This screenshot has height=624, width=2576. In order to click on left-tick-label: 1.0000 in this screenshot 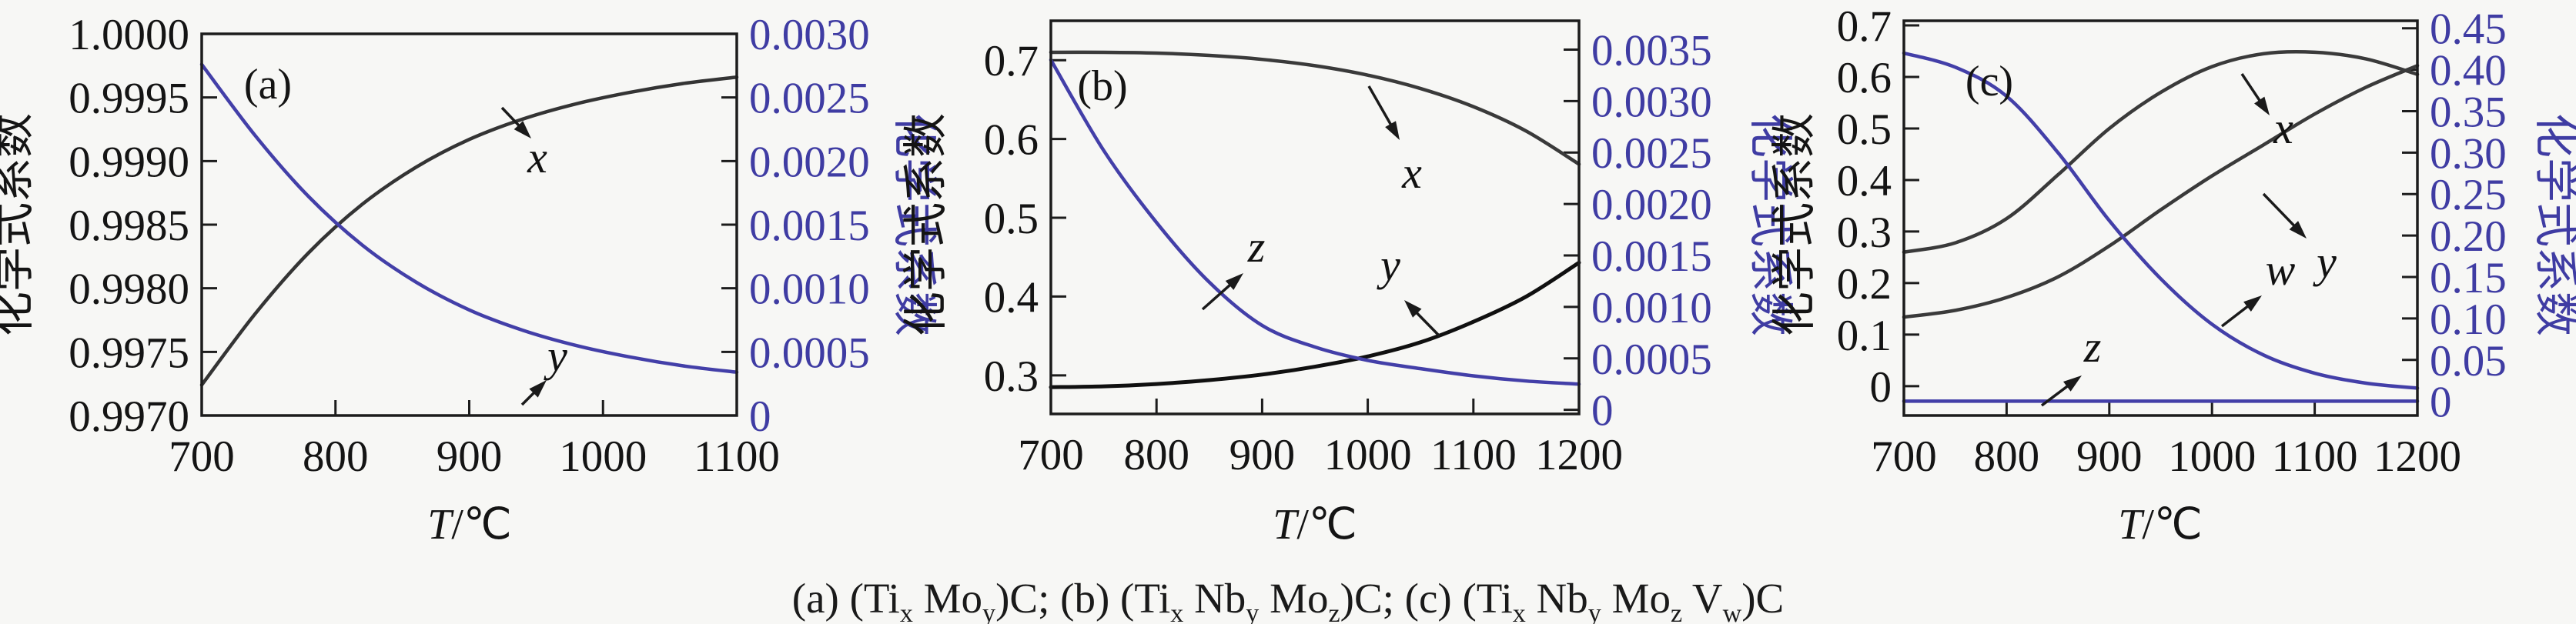, I will do `click(129, 35)`.